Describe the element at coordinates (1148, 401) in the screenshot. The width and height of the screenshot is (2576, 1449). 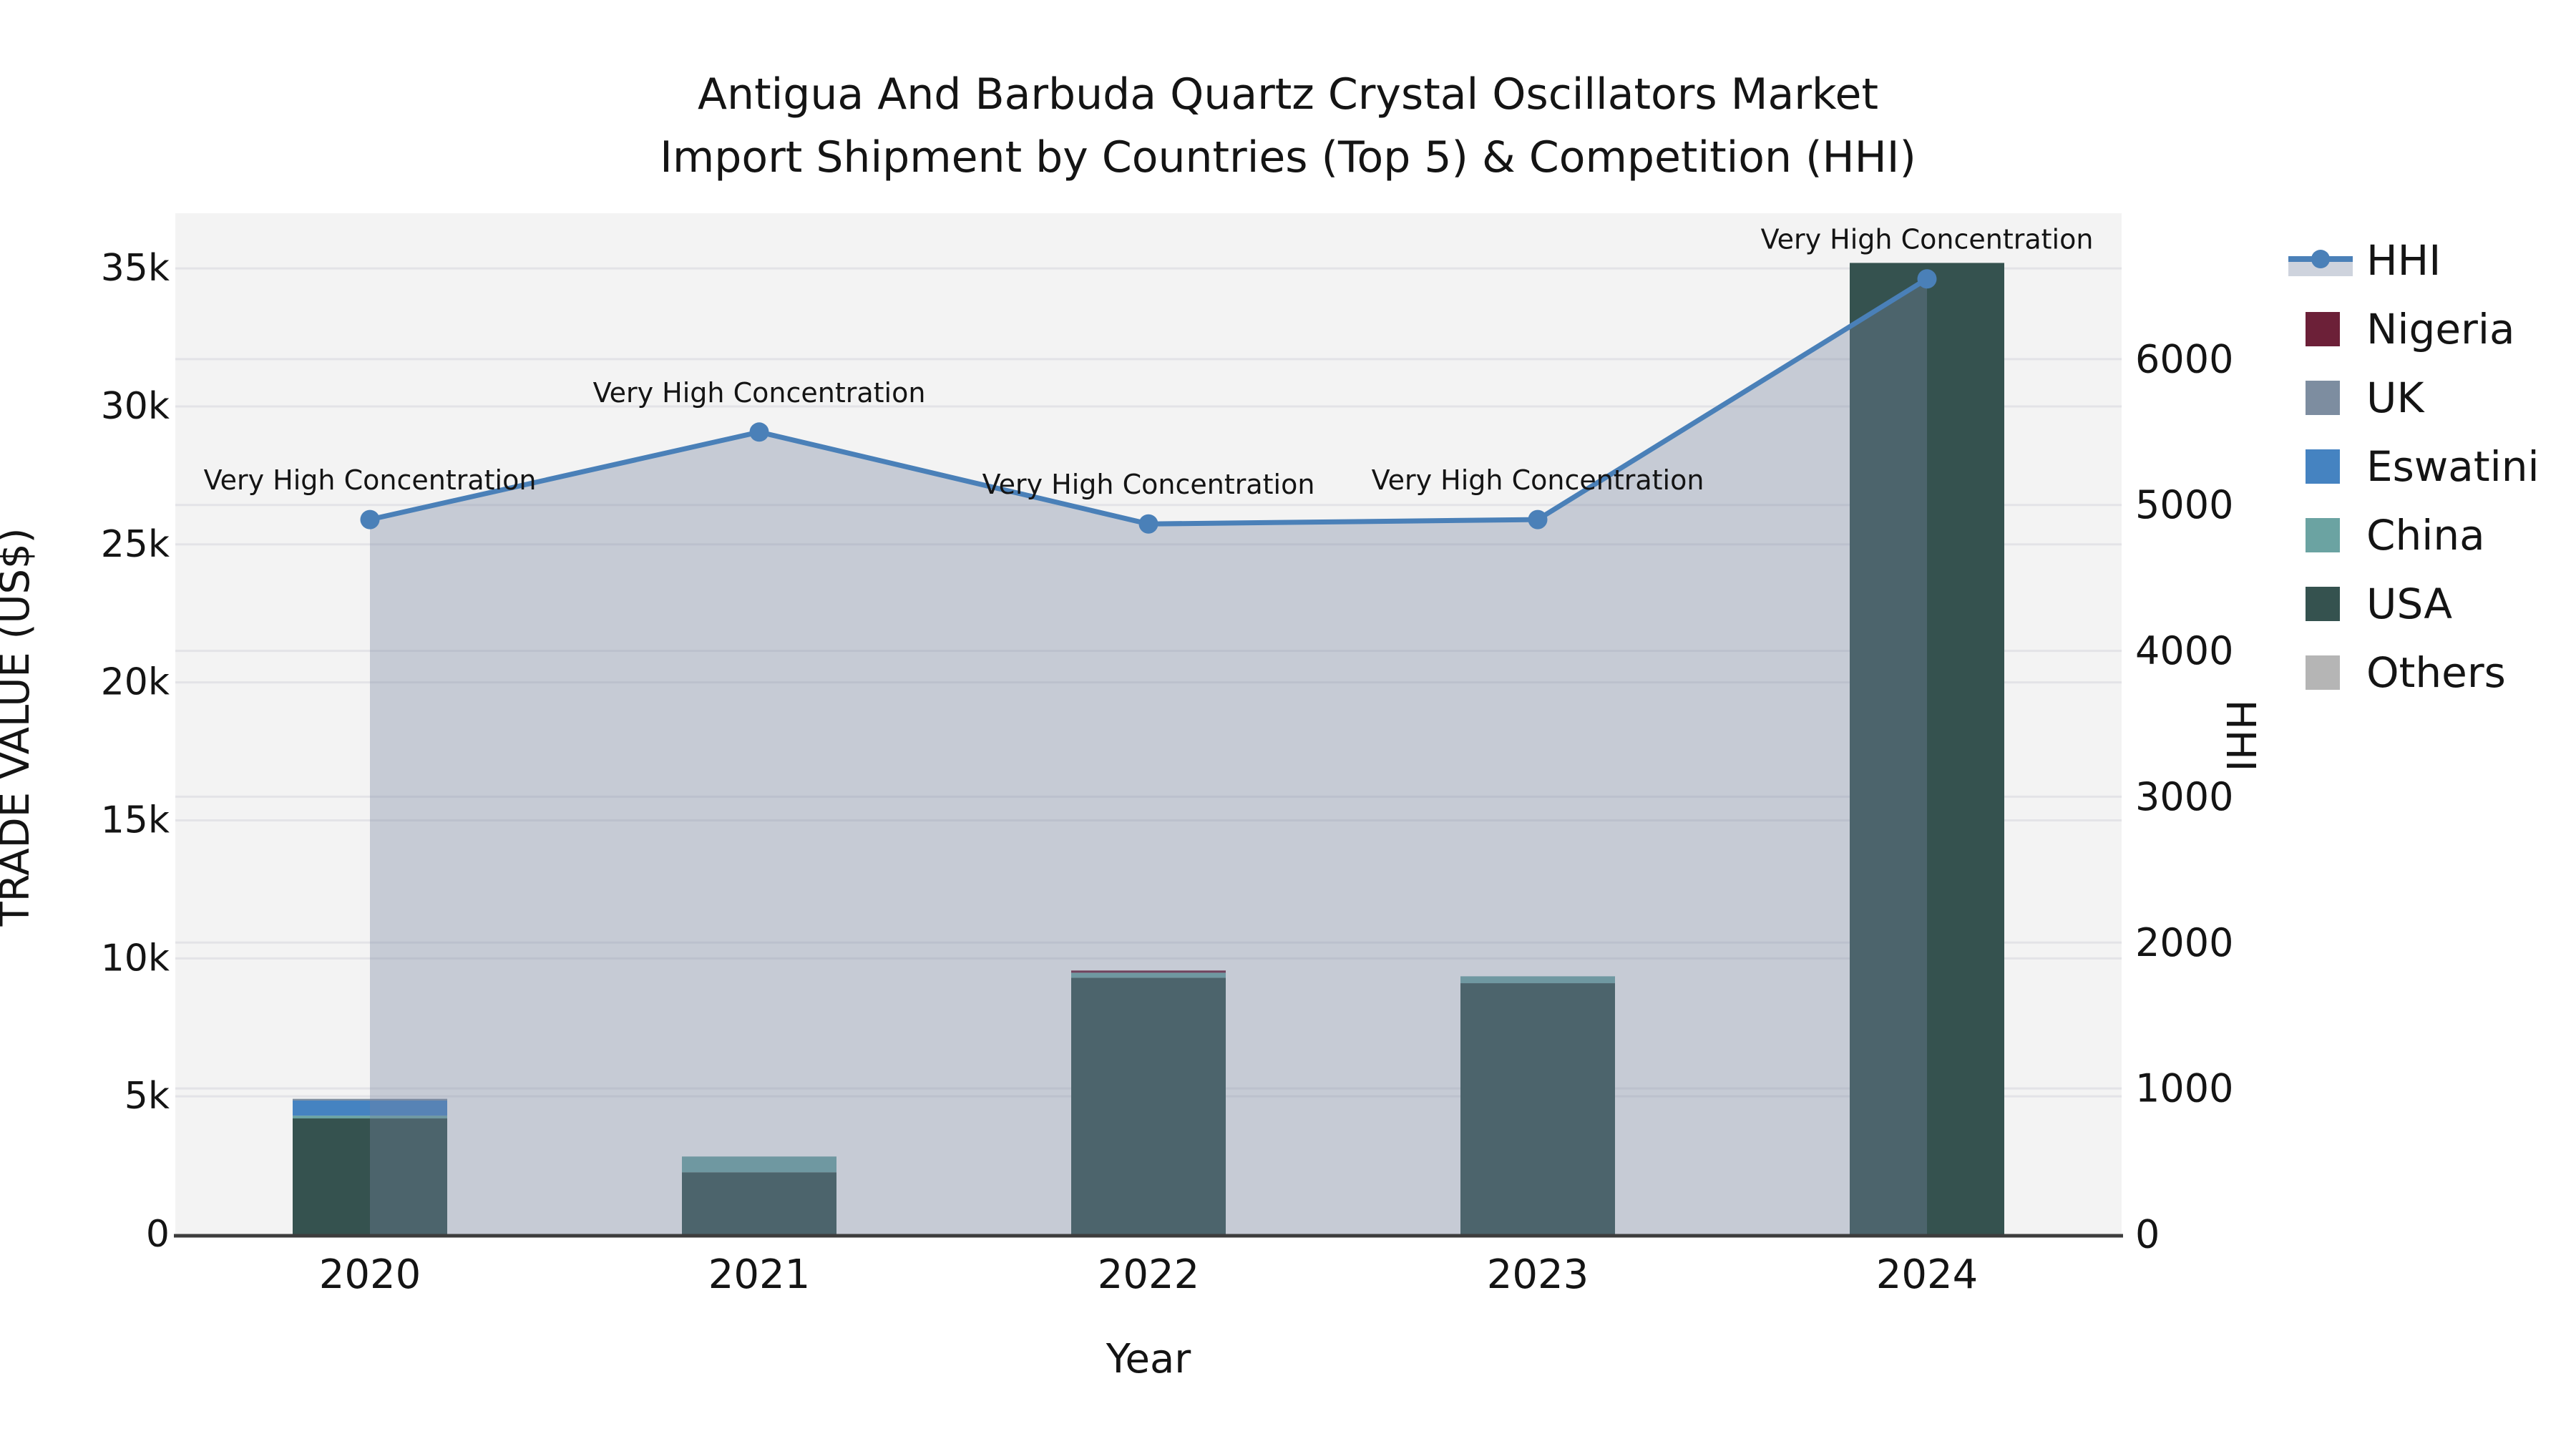
I see `hhi-markers` at that location.